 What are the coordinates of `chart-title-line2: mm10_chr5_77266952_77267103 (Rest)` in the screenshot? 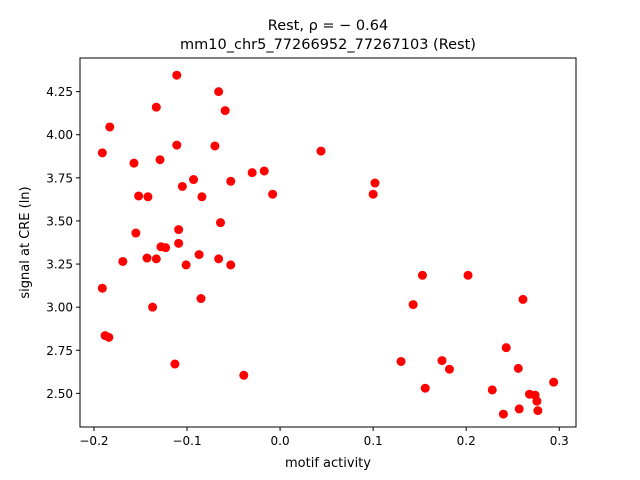 It's located at (328, 45).